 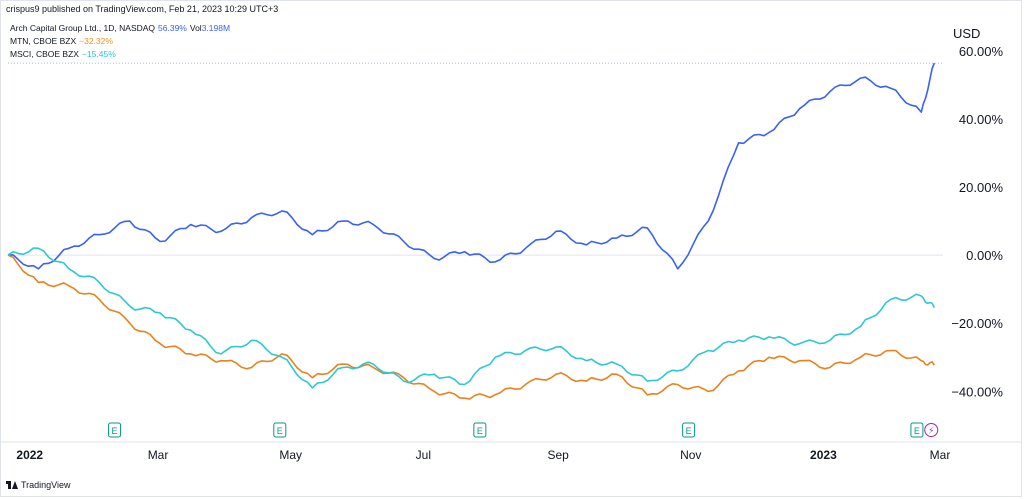 I want to click on legend-series-name: MSCI, CBOE BZX, so click(x=44, y=54).